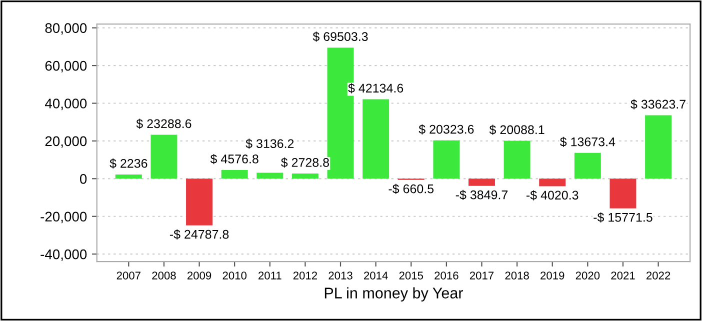 This screenshot has width=702, height=321. What do you see at coordinates (482, 195) in the screenshot?
I see `data-label: -$ 3849.7` at bounding box center [482, 195].